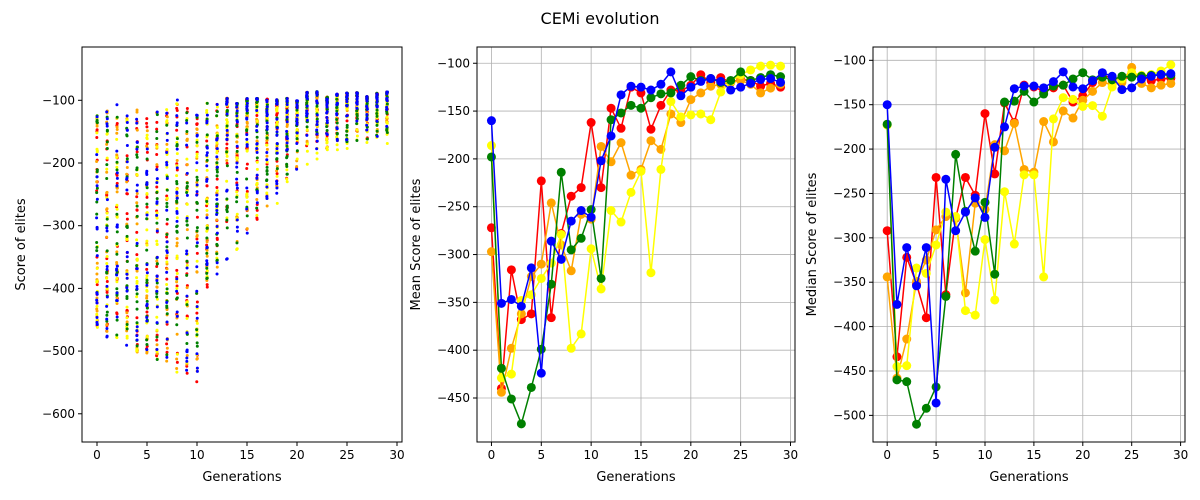 This screenshot has height=500, width=1200. Describe the element at coordinates (249, 452) in the screenshot. I see `x-ticks: 0 5 10 15 20 25 30` at that location.